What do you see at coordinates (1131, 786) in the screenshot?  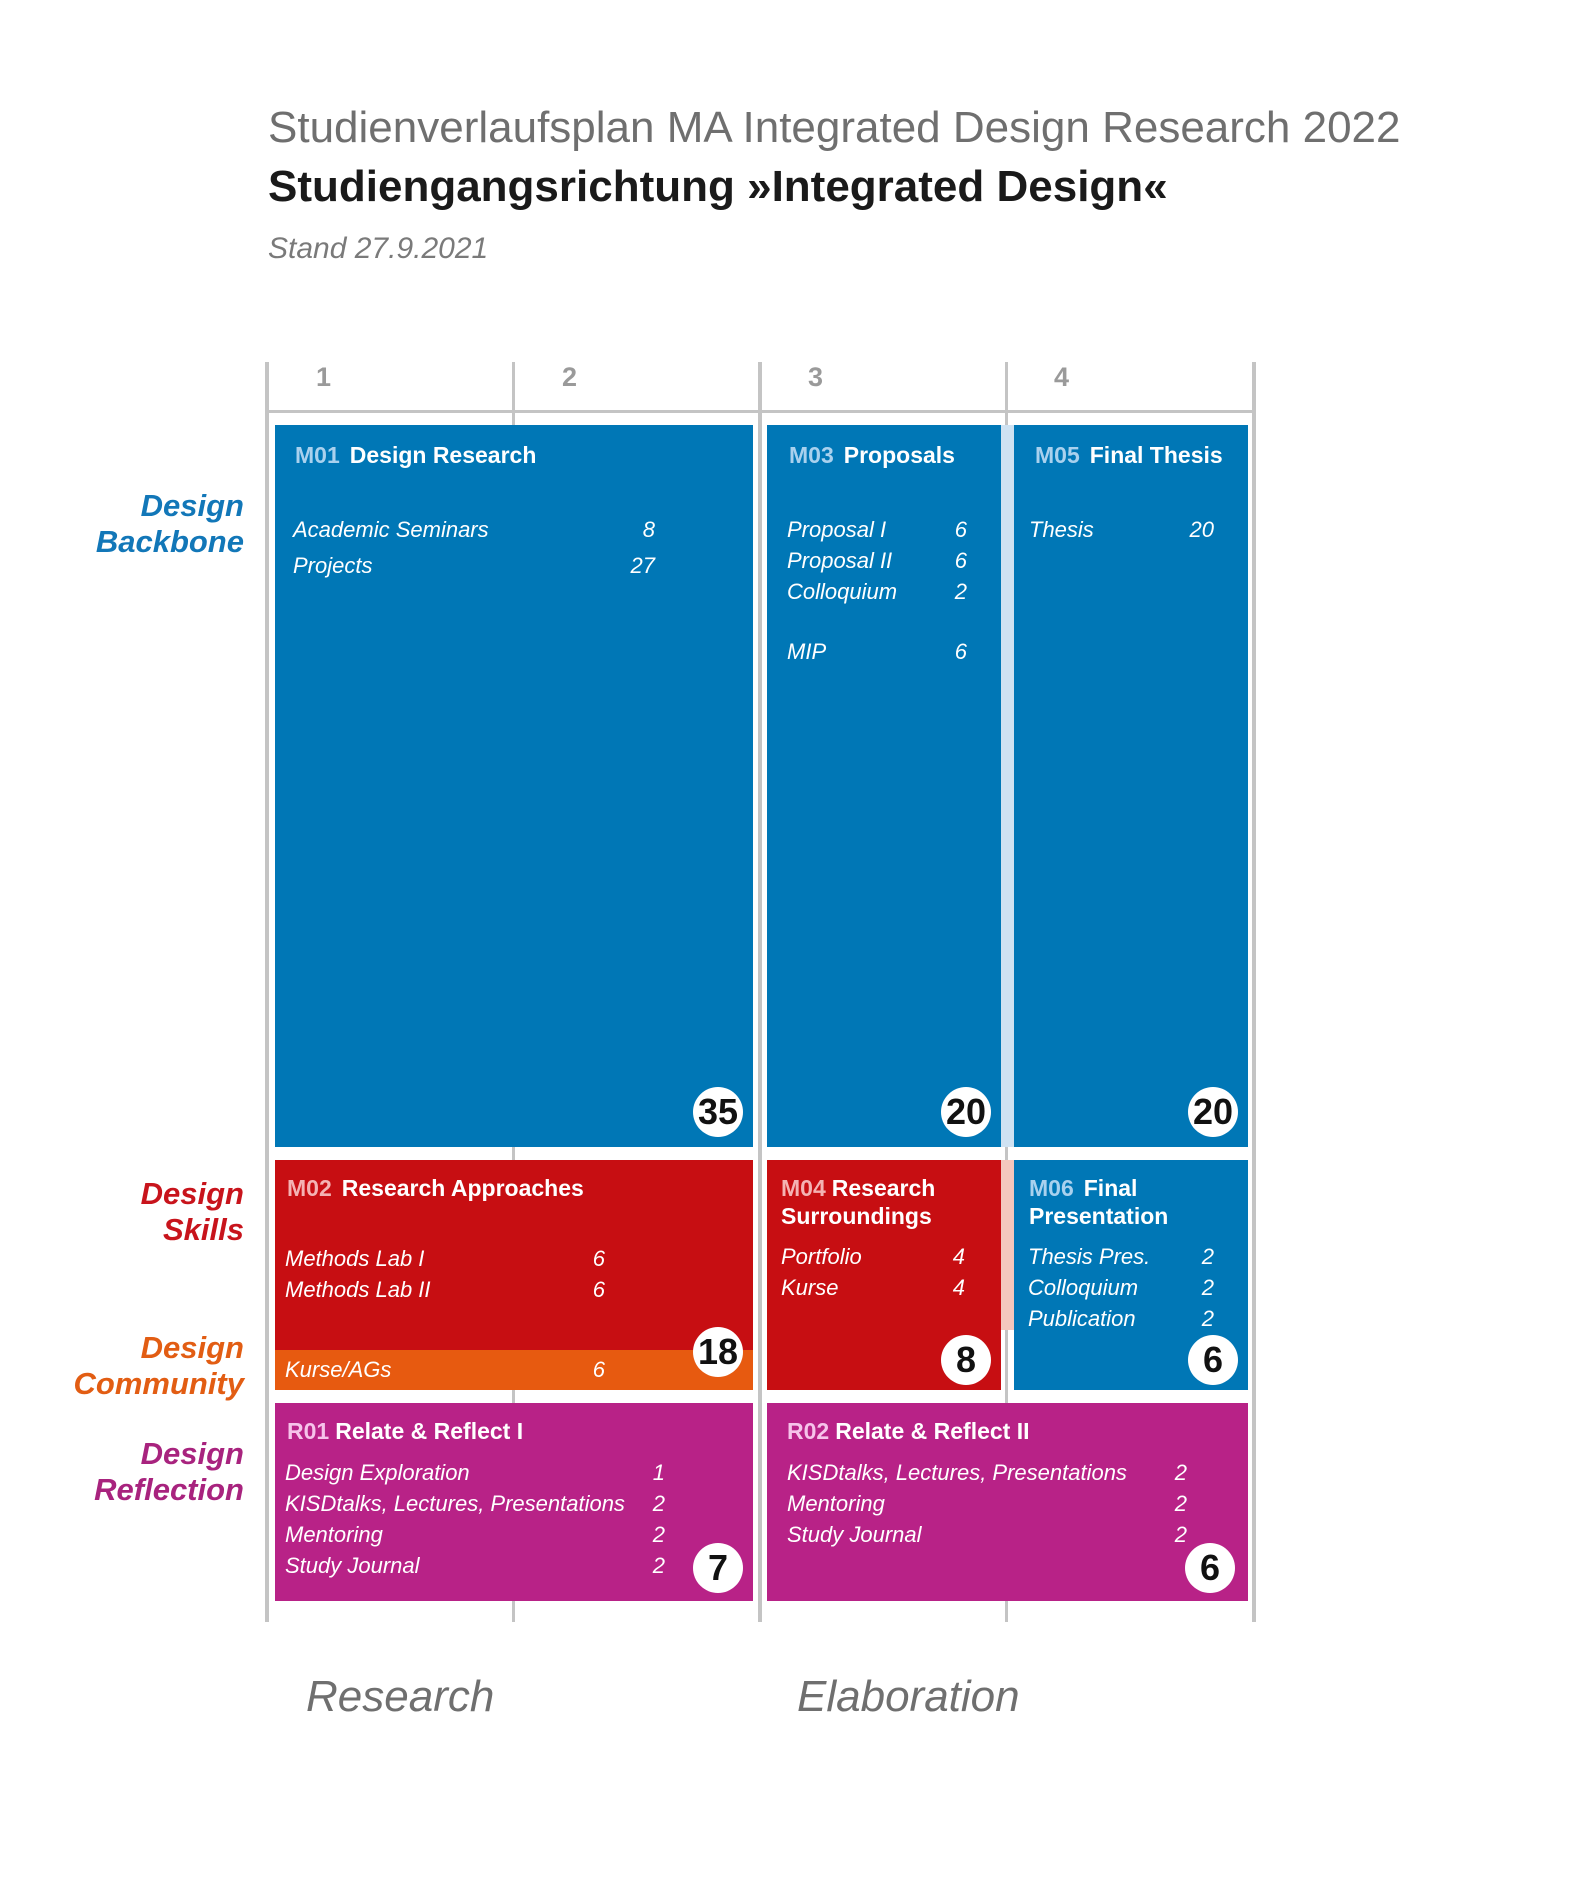 I see `module-m05: M05 Final Thesis Thesis 20 20` at bounding box center [1131, 786].